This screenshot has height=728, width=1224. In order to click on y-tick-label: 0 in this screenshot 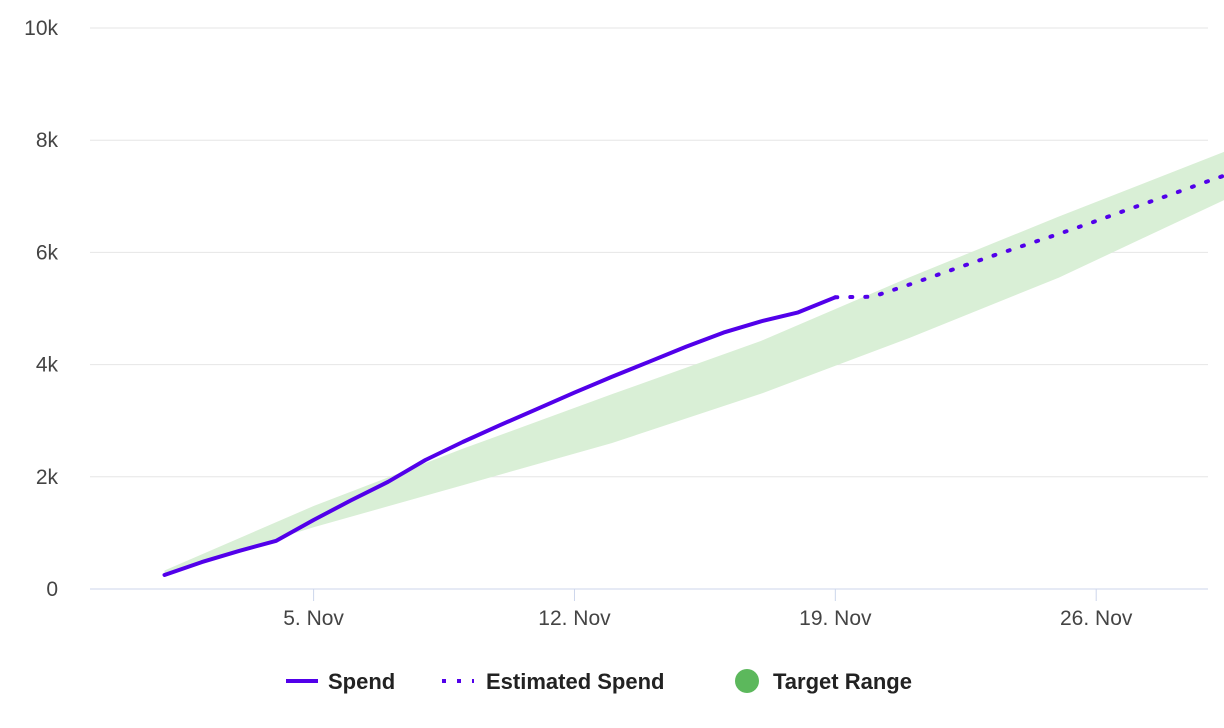, I will do `click(52, 589)`.